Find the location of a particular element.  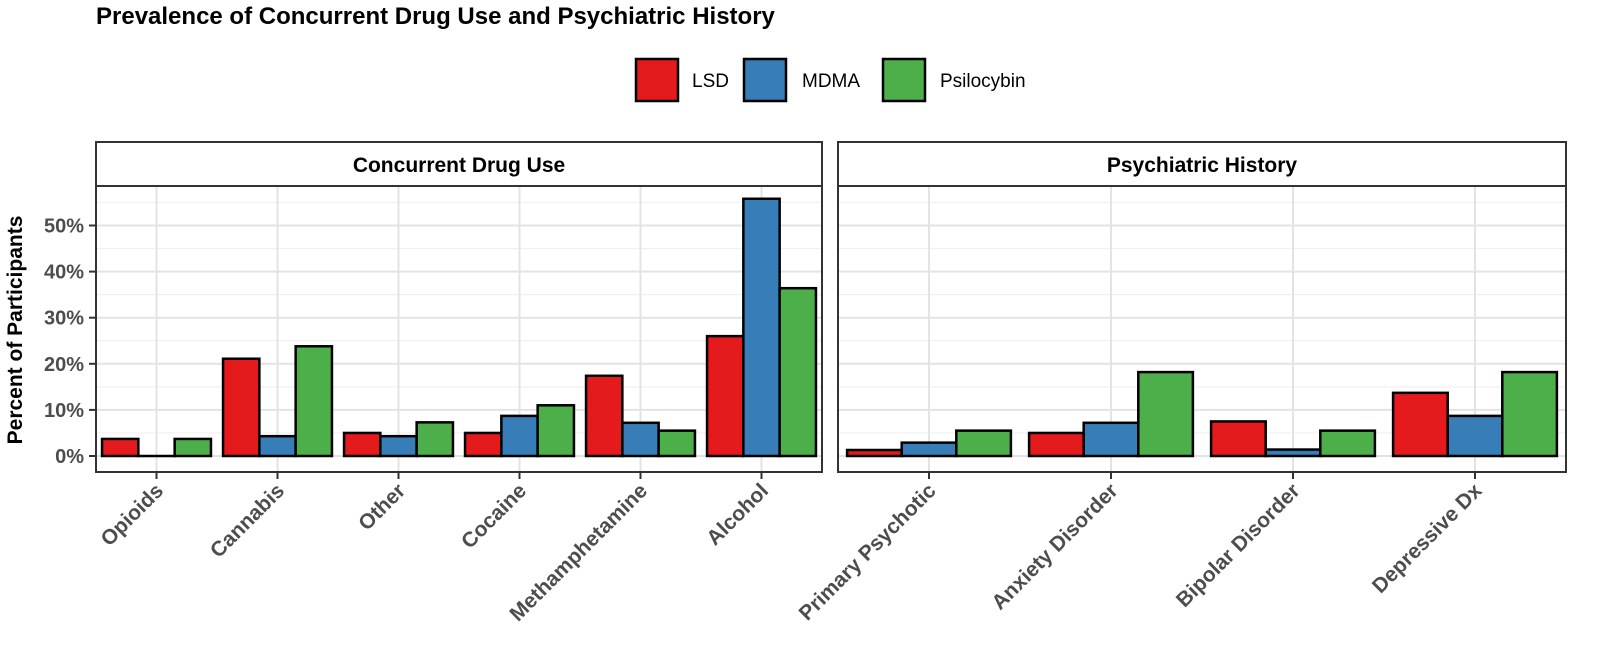

y-axis-label: Percent of Participants is located at coordinates (15, 330).